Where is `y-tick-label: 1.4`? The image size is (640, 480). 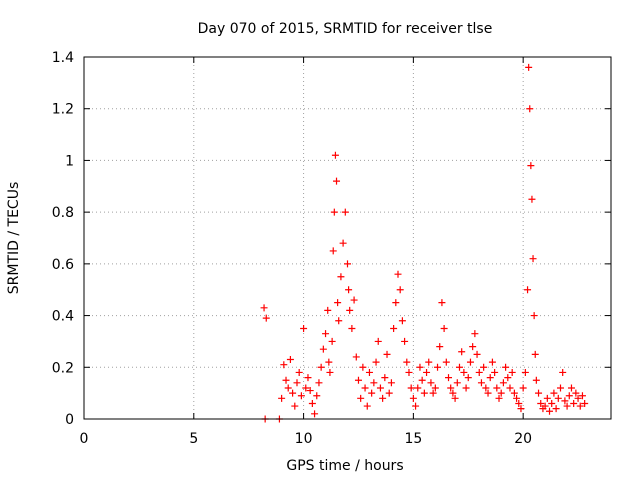 y-tick-label: 1.4 is located at coordinates (63, 58).